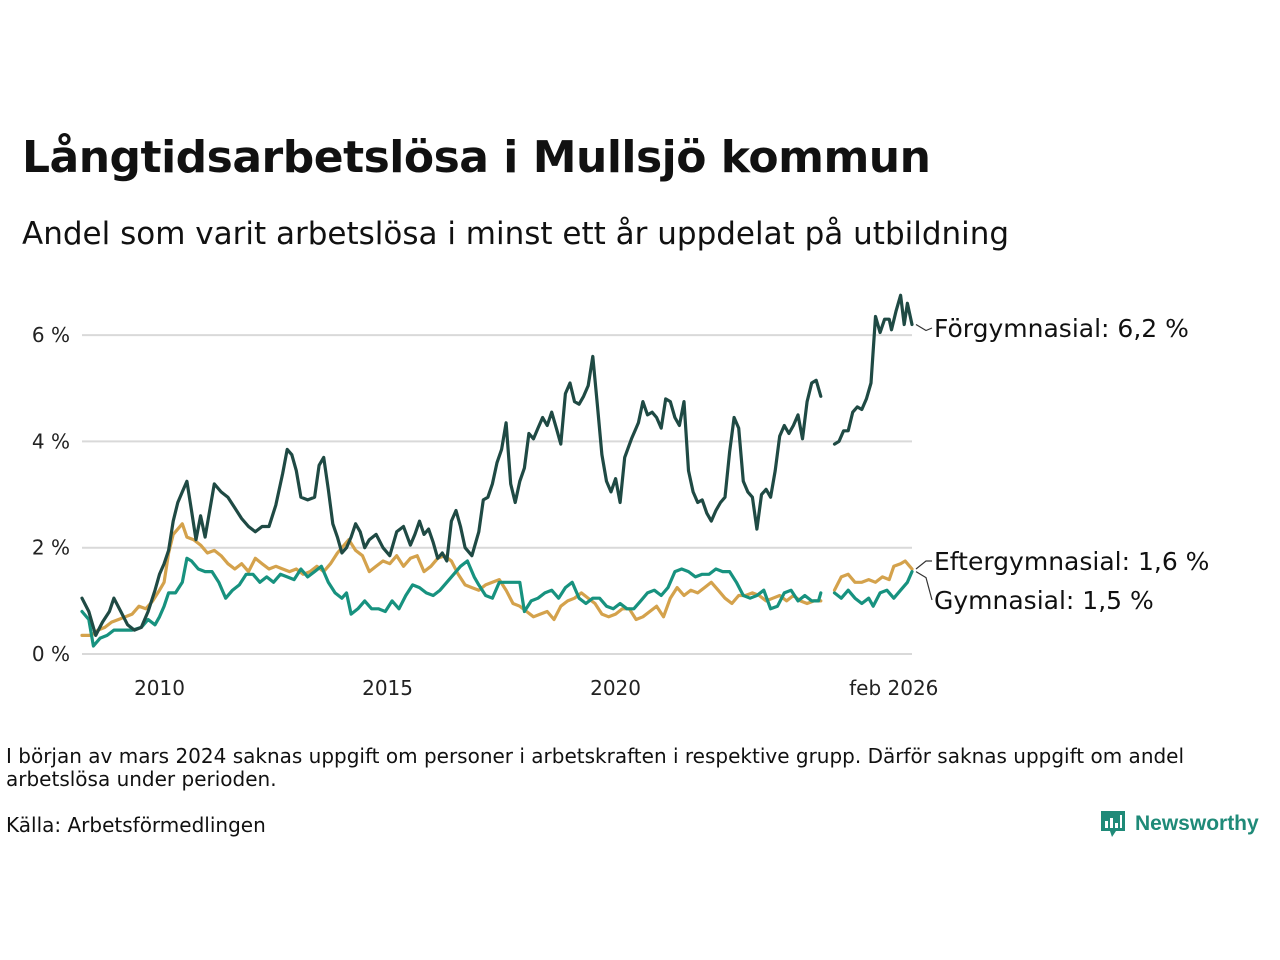 This screenshot has height=960, width=1280. I want to click on y-tick-label: 6 %, so click(51, 335).